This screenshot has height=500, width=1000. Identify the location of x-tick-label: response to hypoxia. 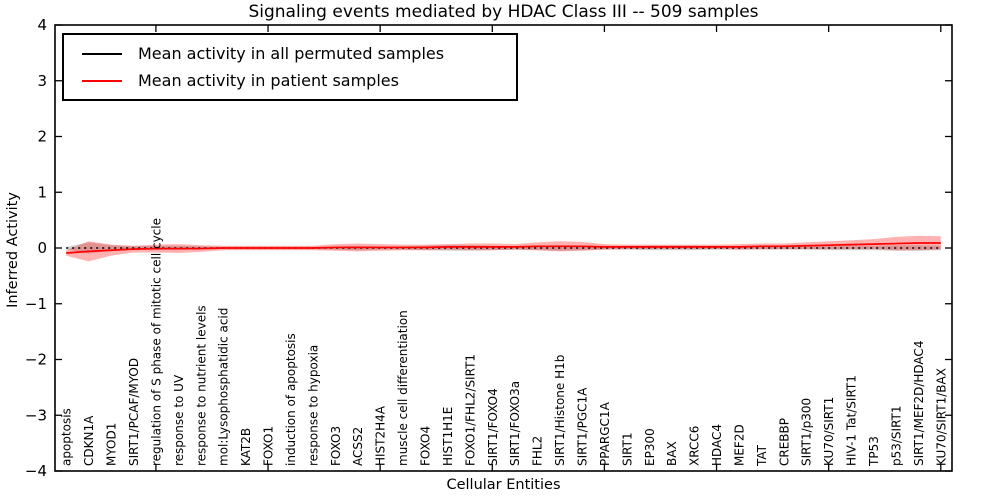
(313, 405).